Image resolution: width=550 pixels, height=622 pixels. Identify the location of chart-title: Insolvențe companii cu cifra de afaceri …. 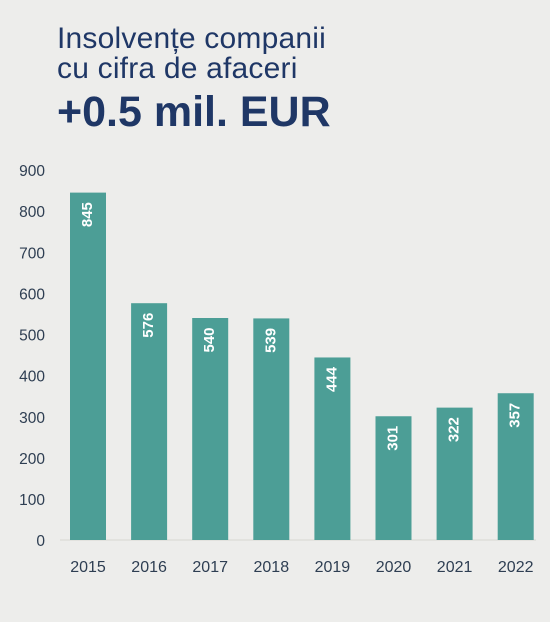
(194, 79).